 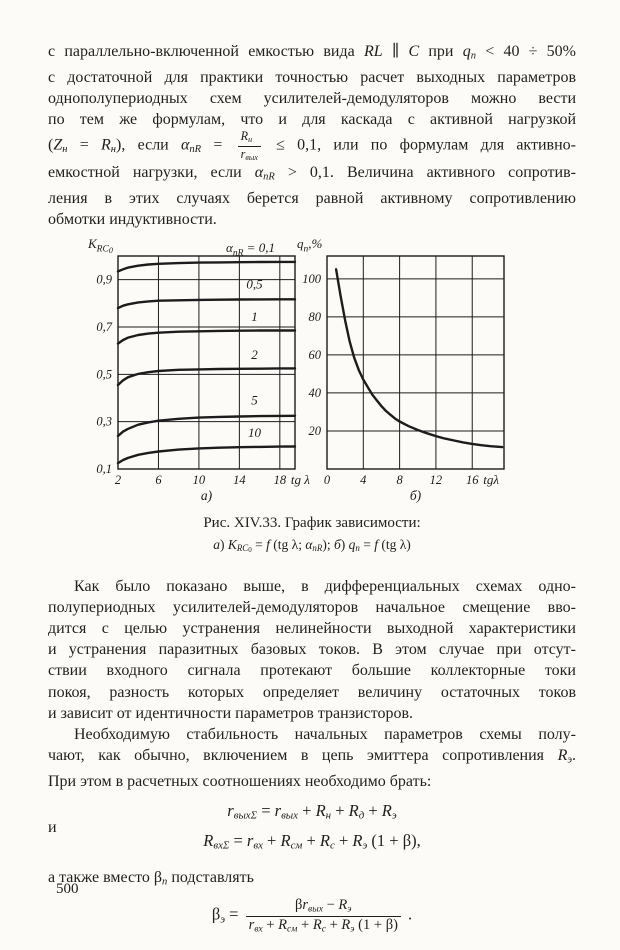 I want to click on svg-text: 100, so click(x=312, y=278).